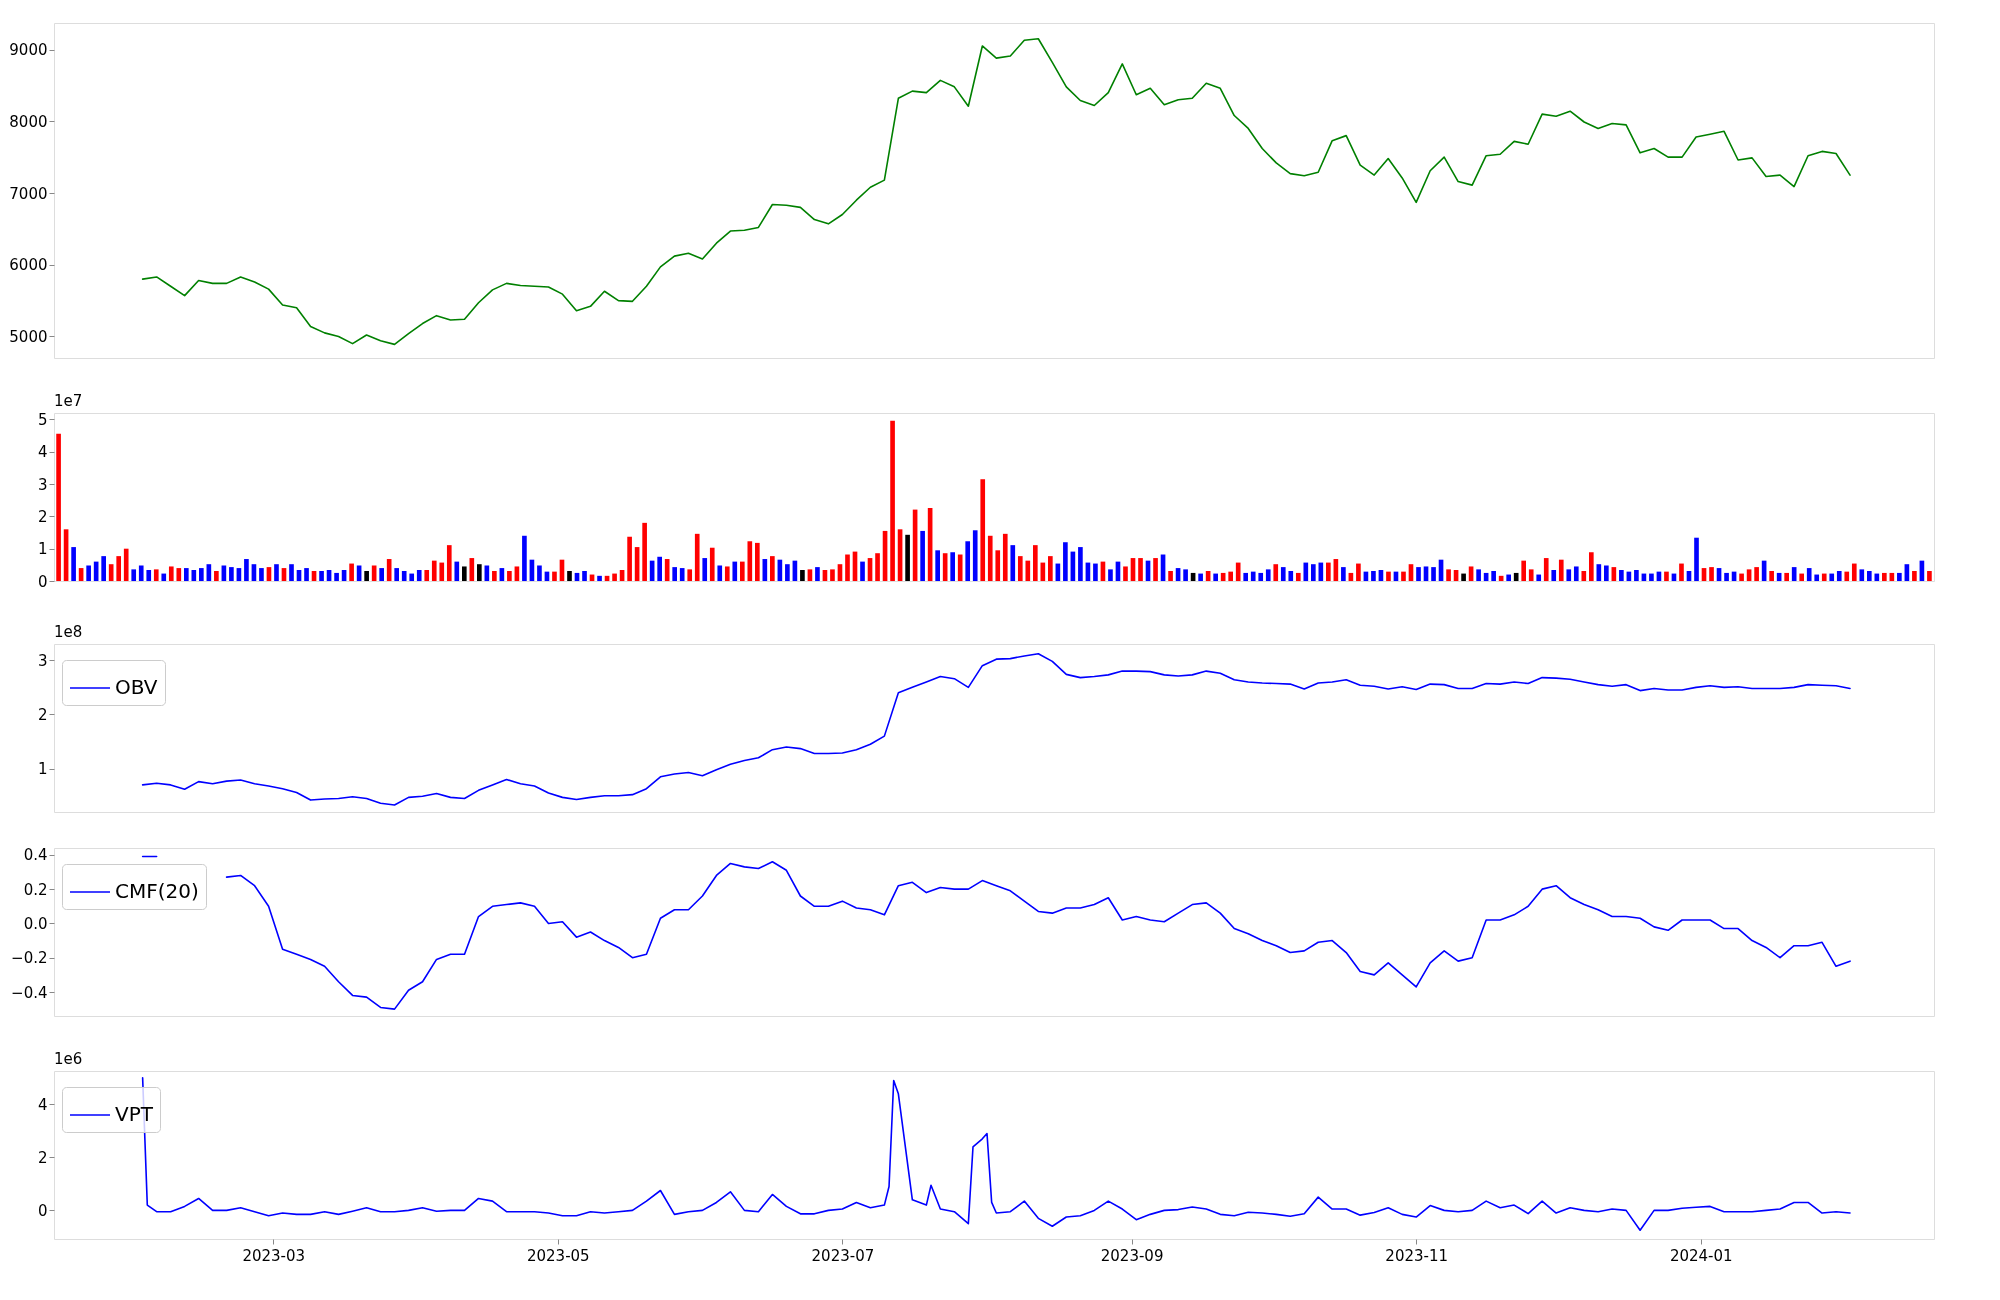 The image size is (2000, 1300). What do you see at coordinates (1701, 1255) in the screenshot?
I see `x-tick-label: 2024-01` at bounding box center [1701, 1255].